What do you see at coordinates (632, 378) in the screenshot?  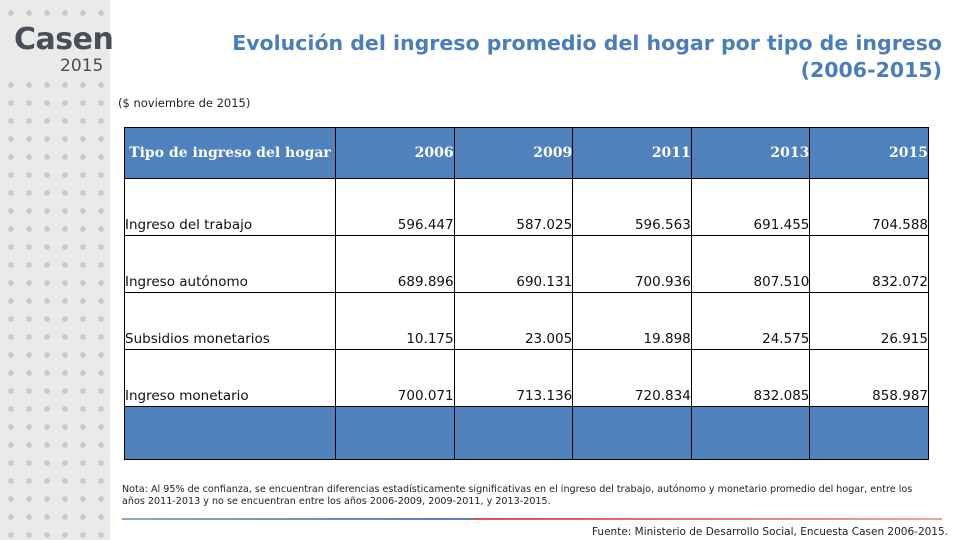 I see `cell-value: 720.834` at bounding box center [632, 378].